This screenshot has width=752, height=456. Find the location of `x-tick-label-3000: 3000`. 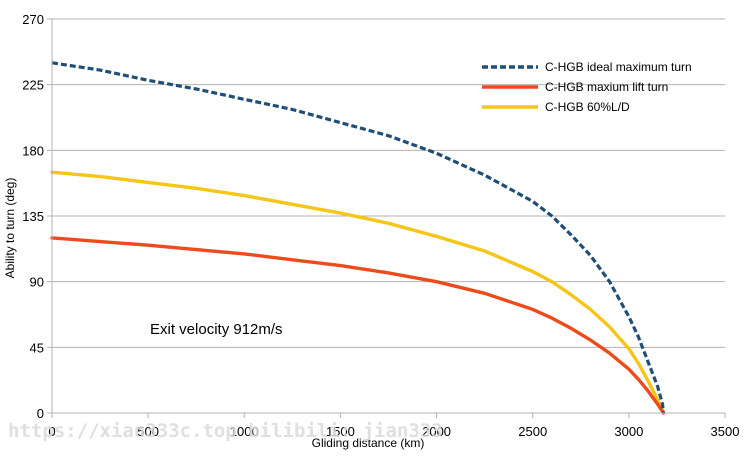

x-tick-label-3000: 3000 is located at coordinates (628, 431).